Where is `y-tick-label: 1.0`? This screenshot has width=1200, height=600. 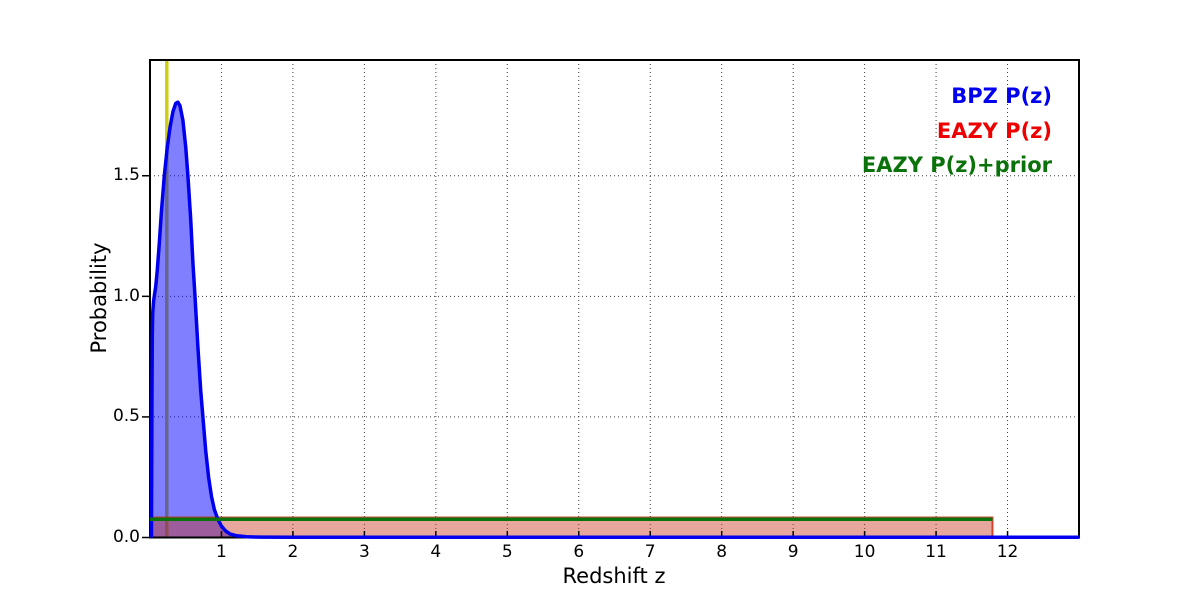
y-tick-label: 1.0 is located at coordinates (126, 295).